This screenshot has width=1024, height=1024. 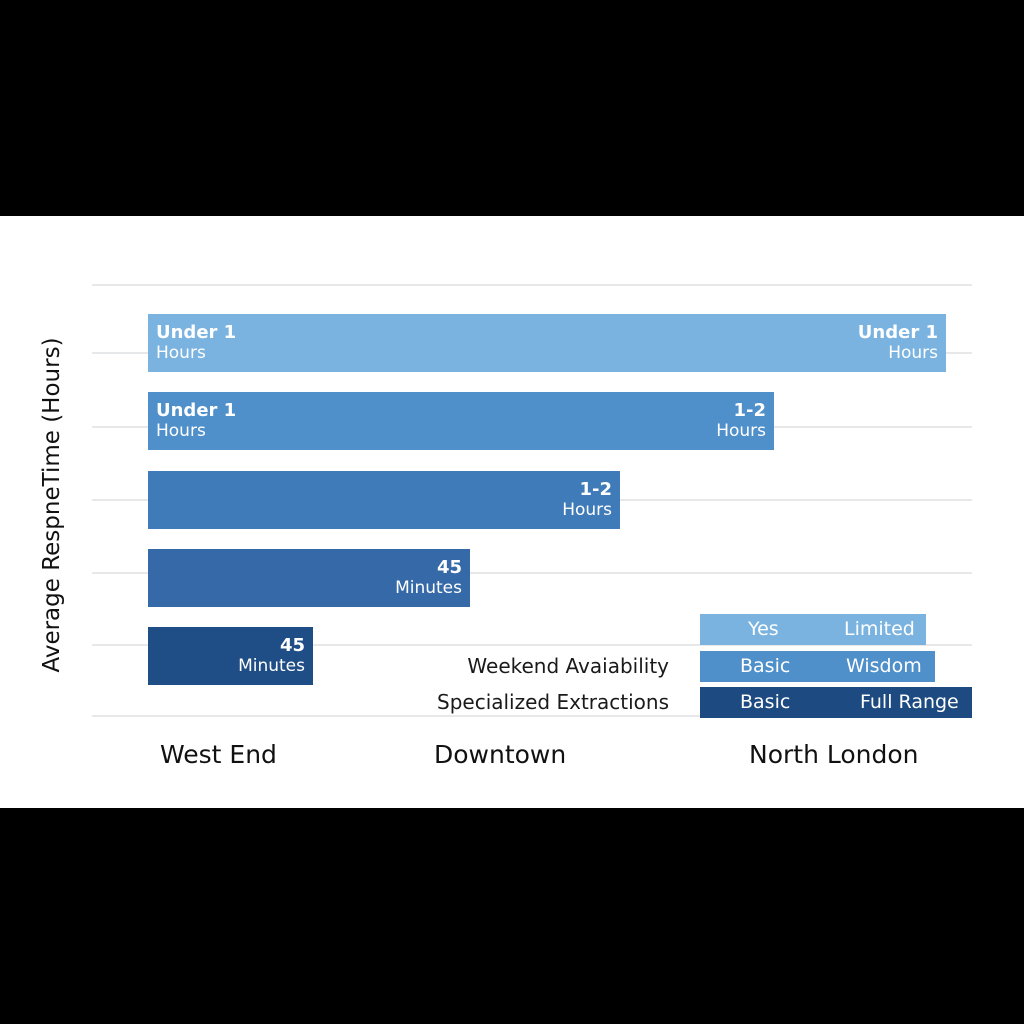 What do you see at coordinates (547, 343) in the screenshot?
I see `bar: Under 1 Hours Under 1 Hours` at bounding box center [547, 343].